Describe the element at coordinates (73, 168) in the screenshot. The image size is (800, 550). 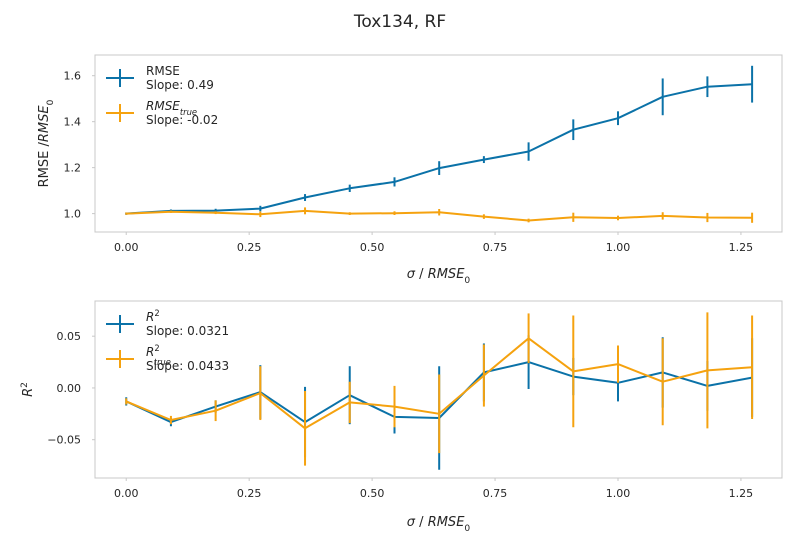
I see `top-ytick-label: 1.2` at that location.